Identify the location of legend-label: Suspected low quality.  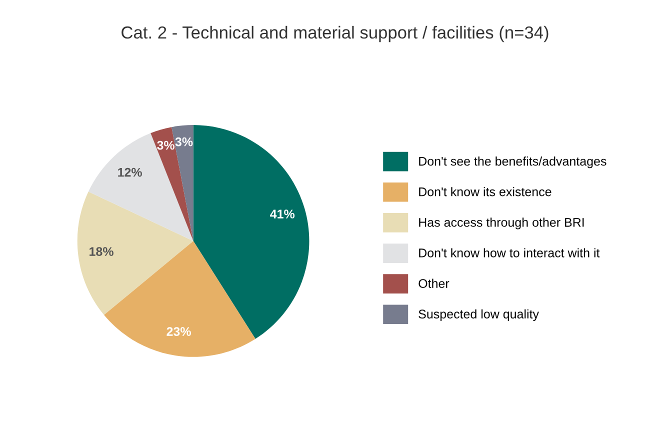
(478, 315).